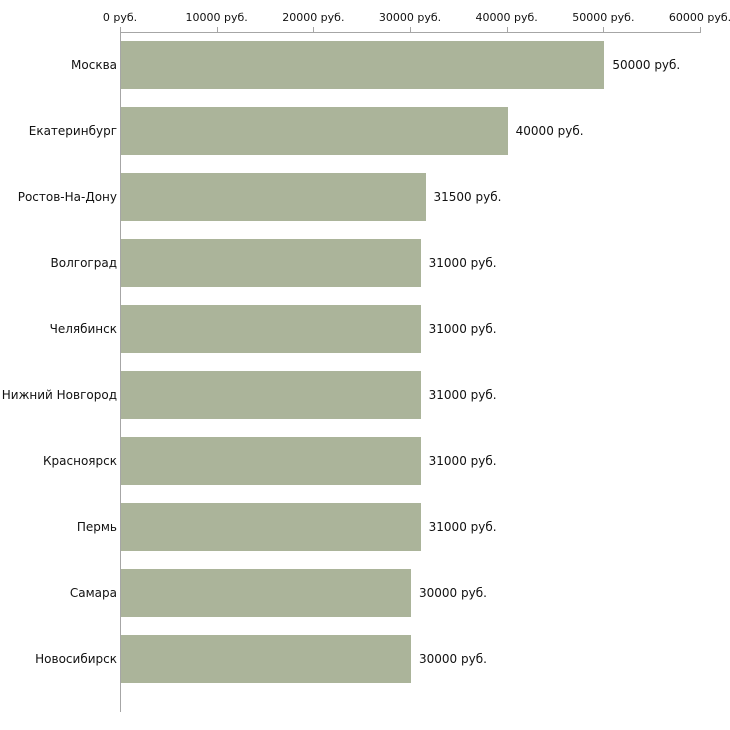 Image resolution: width=730 pixels, height=730 pixels. Describe the element at coordinates (76, 659) in the screenshot. I see `category-label: Новосибирск` at that location.